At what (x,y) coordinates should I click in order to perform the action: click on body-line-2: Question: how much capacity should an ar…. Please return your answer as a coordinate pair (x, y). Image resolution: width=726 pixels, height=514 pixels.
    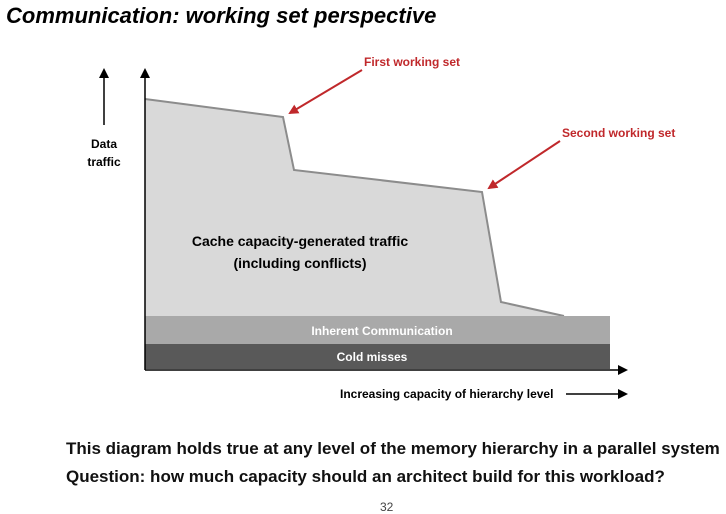
    Looking at the image, I should click on (365, 476).